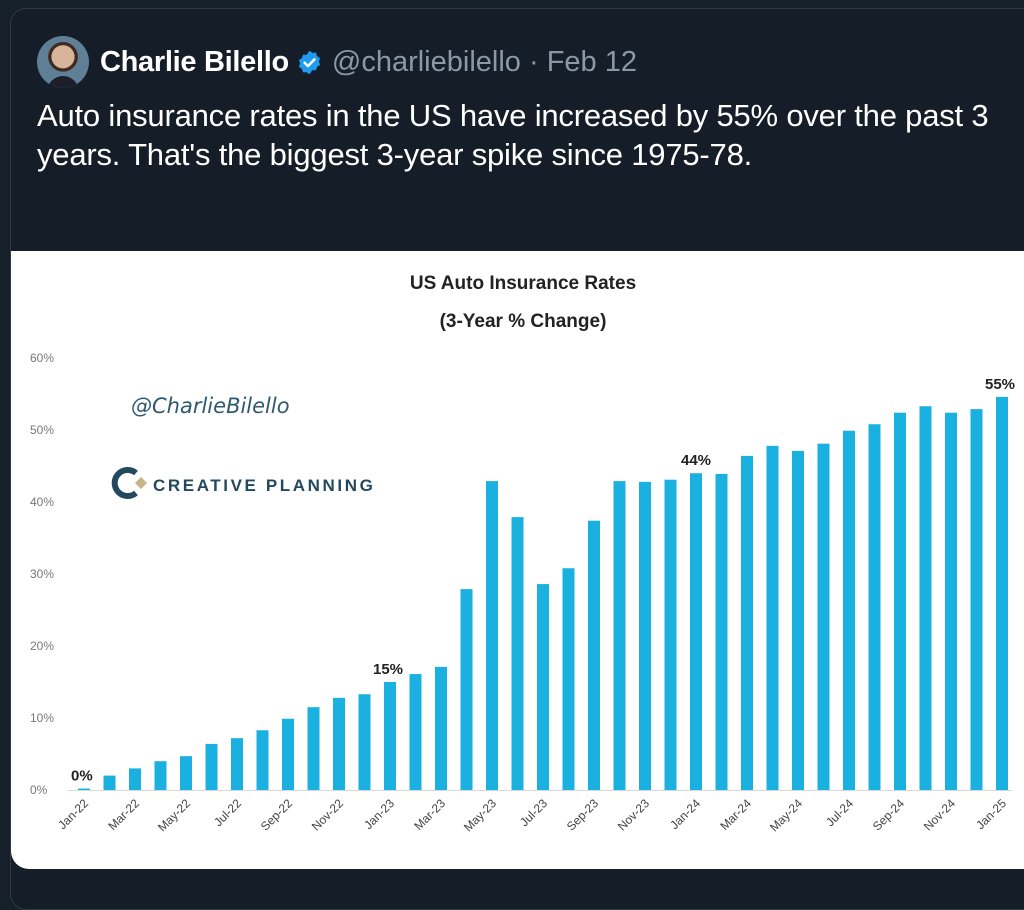 This screenshot has height=910, width=1024. I want to click on data-label: 0%, so click(82, 776).